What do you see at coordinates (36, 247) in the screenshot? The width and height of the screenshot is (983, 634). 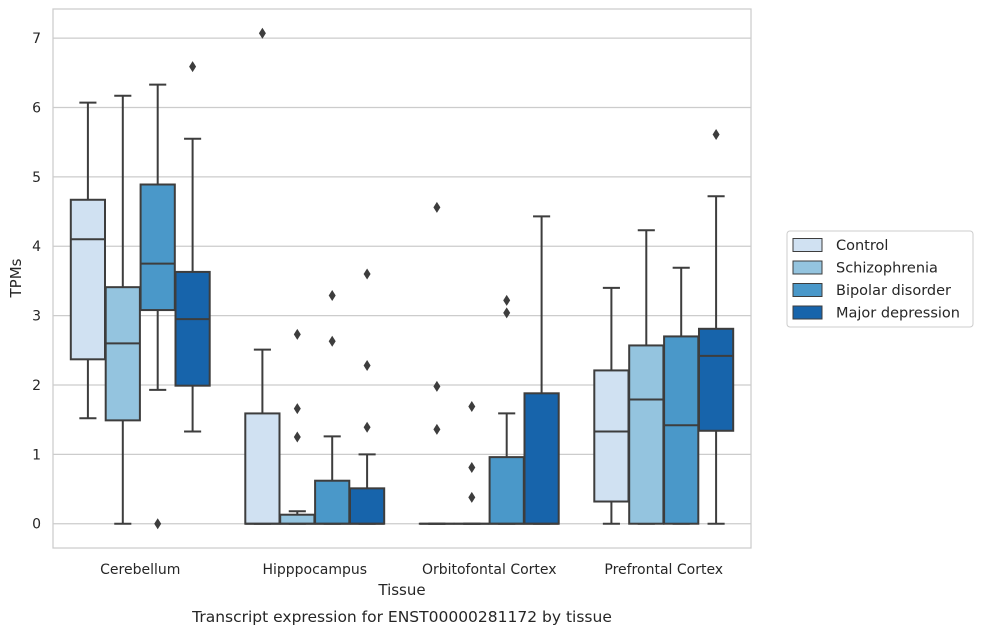 I see `y-tick-label: 4` at bounding box center [36, 247].